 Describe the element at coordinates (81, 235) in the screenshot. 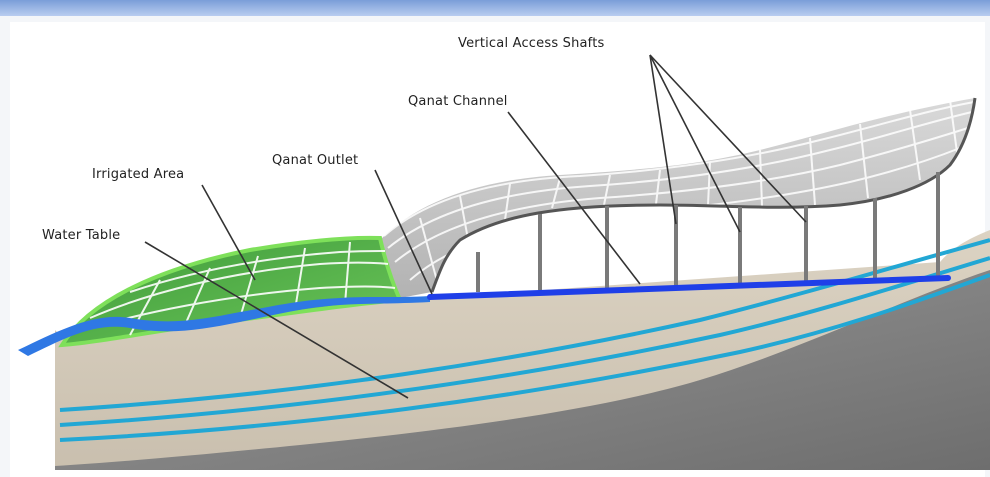

I see `label-water-table: Water Table` at that location.